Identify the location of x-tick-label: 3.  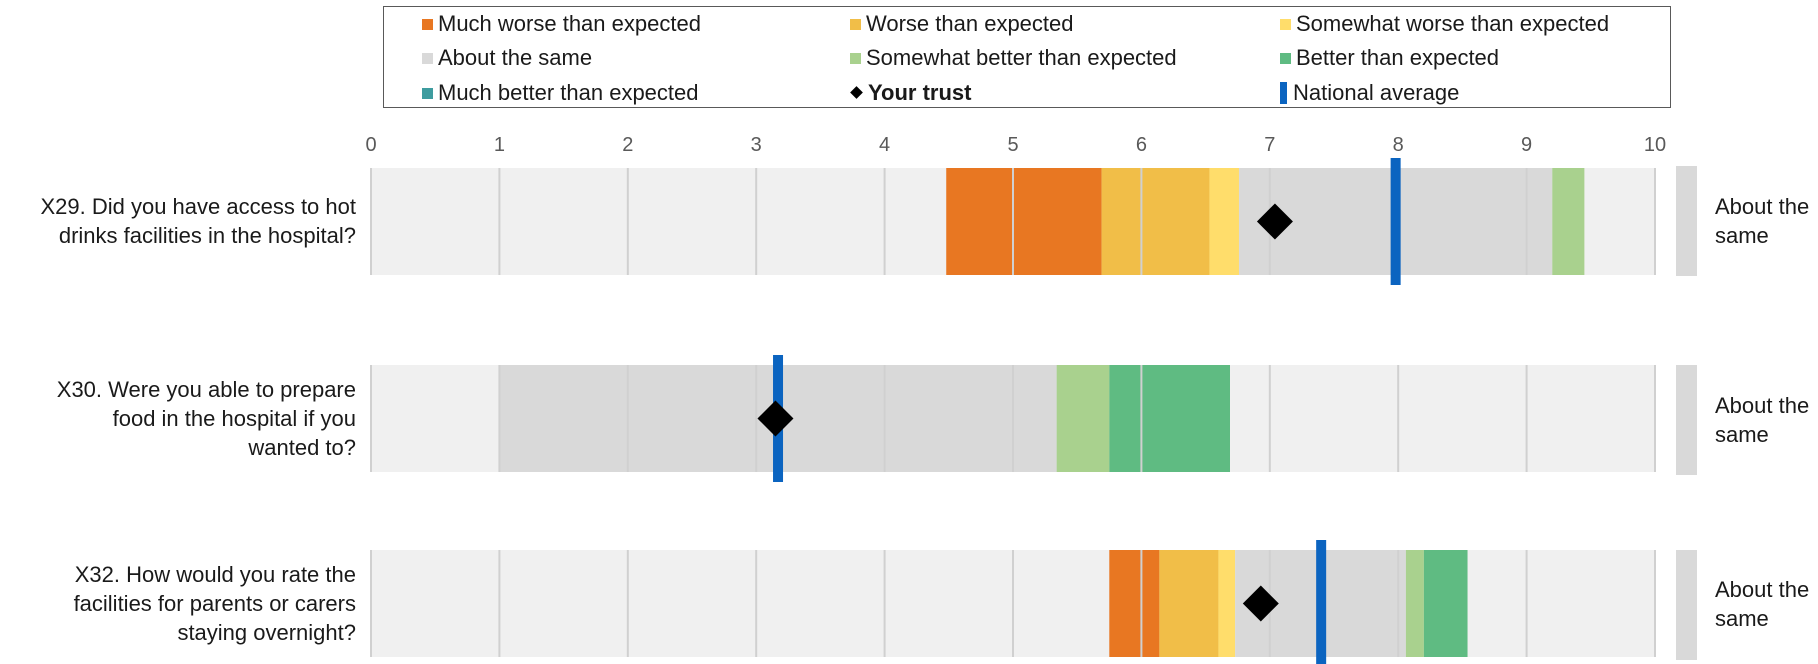
(756, 145).